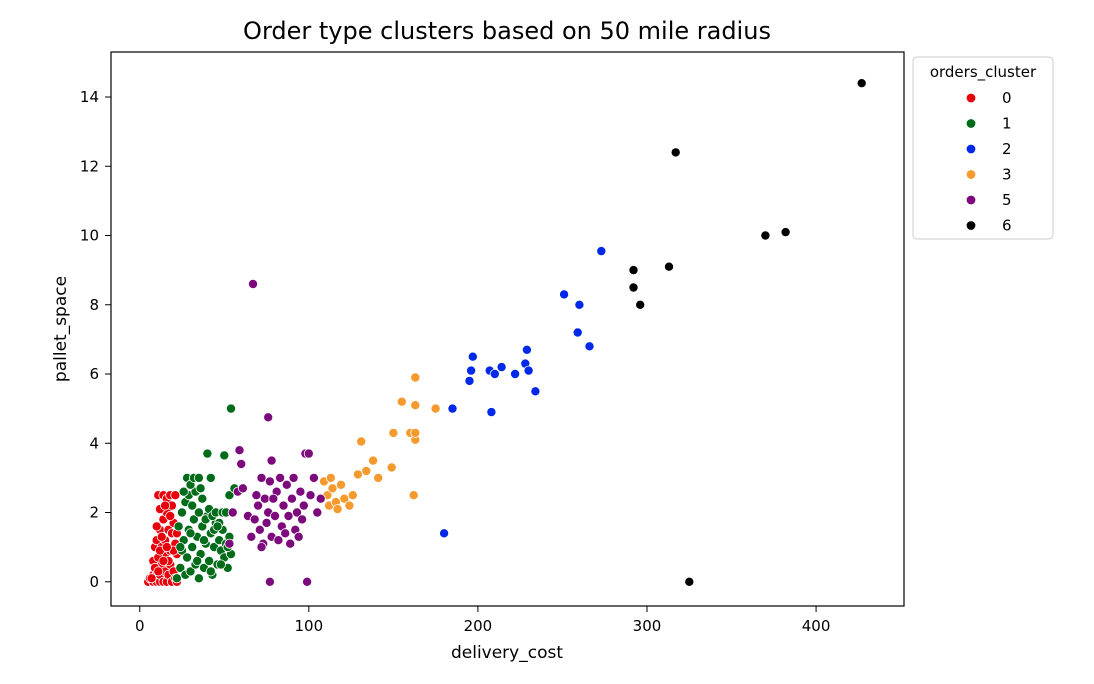 Image resolution: width=1094 pixels, height=684 pixels. Describe the element at coordinates (309, 626) in the screenshot. I see `x-tick-label: 100` at that location.